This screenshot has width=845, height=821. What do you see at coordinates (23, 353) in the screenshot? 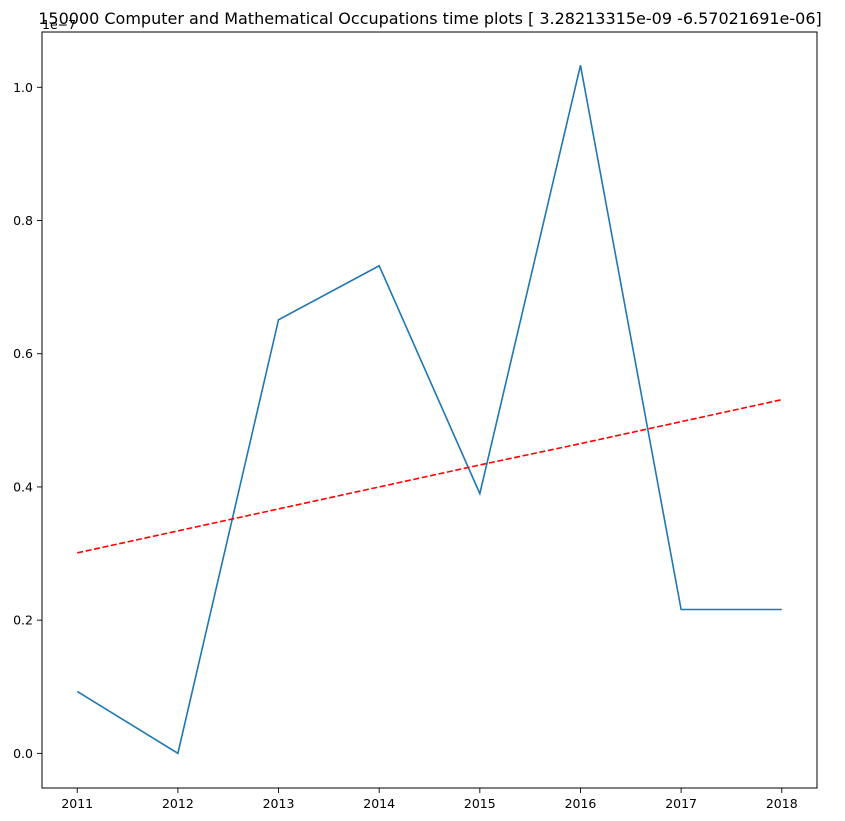
I see `y-tick-label: 0.6` at bounding box center [23, 353].